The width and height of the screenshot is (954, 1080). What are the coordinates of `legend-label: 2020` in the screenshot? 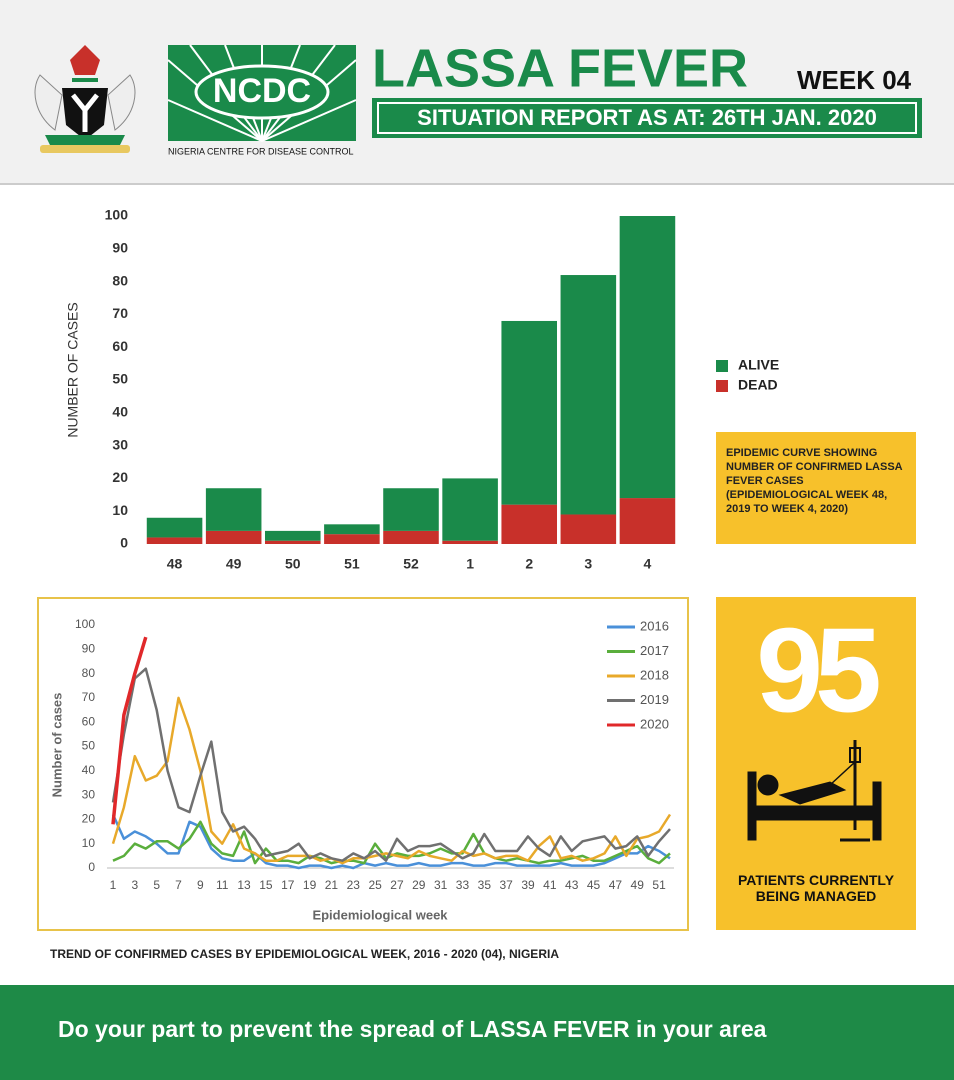 It's located at (654, 723).